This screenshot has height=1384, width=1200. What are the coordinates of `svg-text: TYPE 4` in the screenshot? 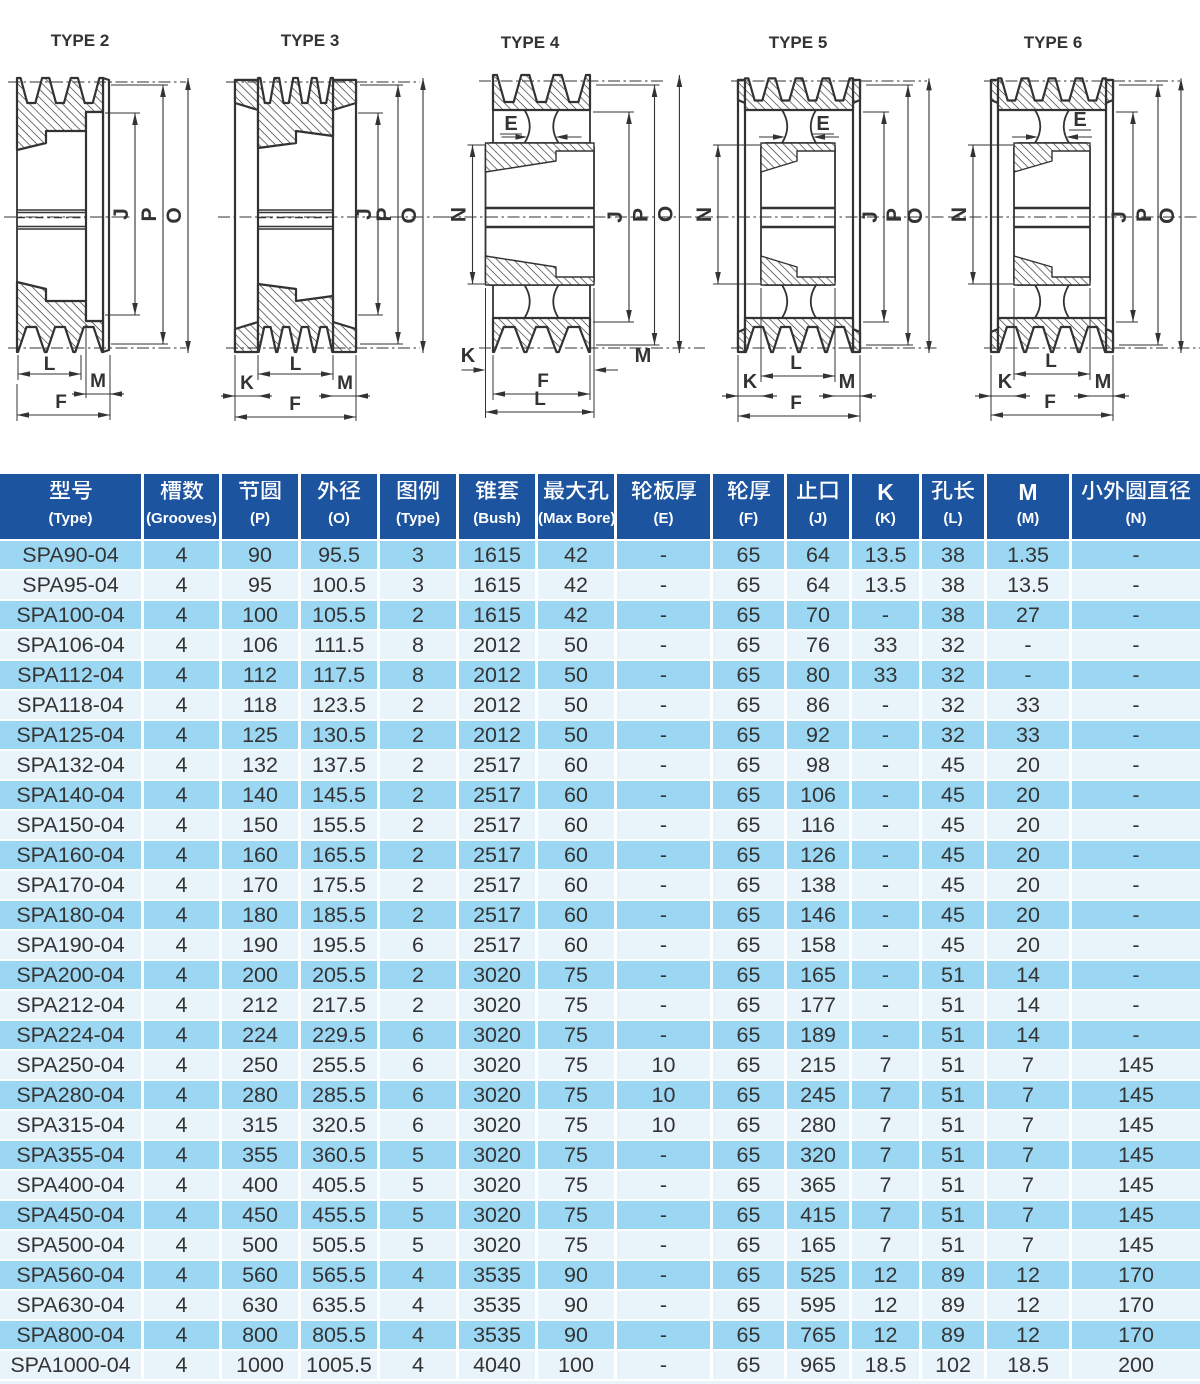 It's located at (530, 42).